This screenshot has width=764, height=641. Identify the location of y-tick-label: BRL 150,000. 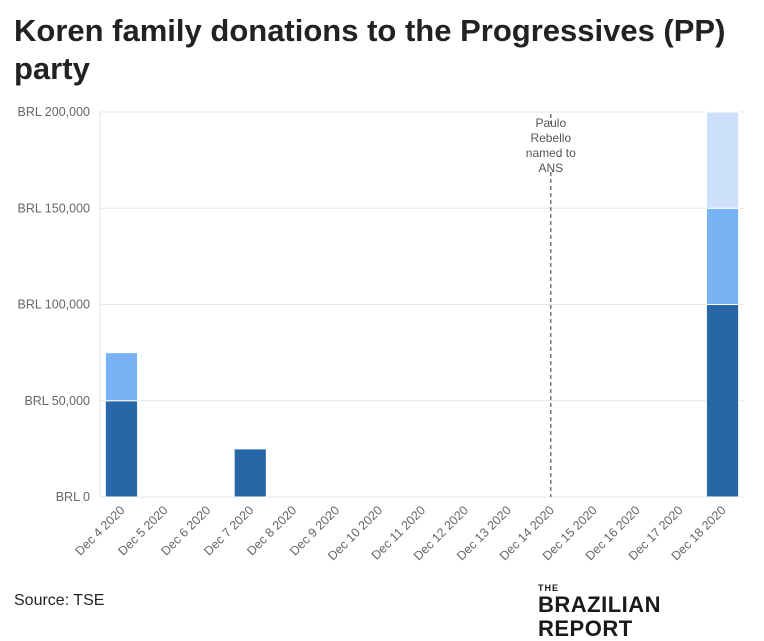
(53, 208).